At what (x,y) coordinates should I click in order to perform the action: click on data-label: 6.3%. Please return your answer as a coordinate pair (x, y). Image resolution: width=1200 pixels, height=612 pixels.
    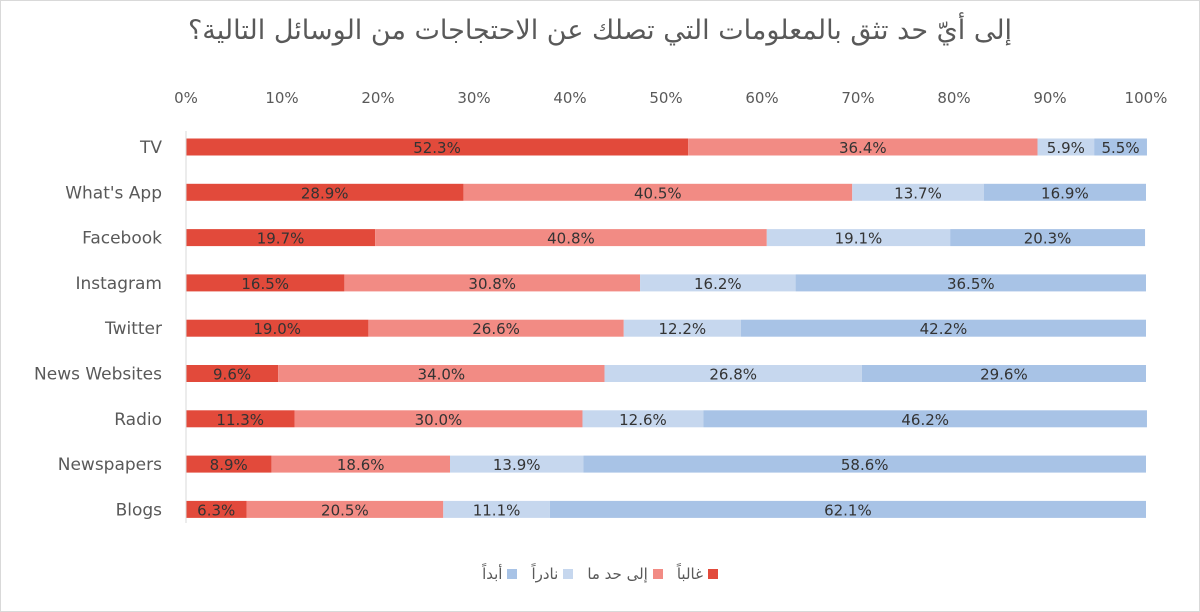
    Looking at the image, I should click on (216, 510).